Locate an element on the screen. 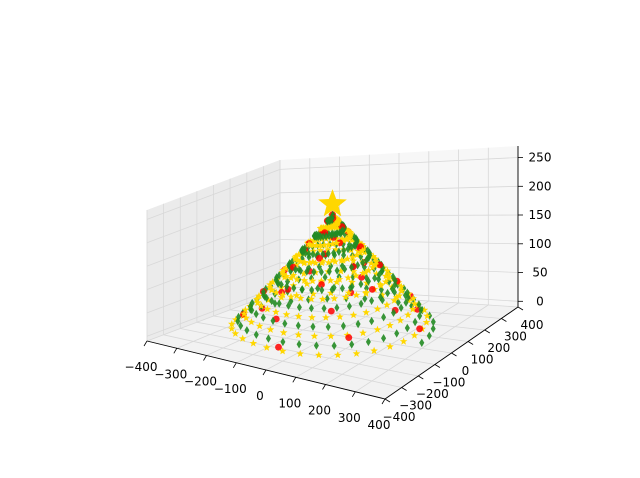  y-tick-label: −400 is located at coordinates (399, 417).